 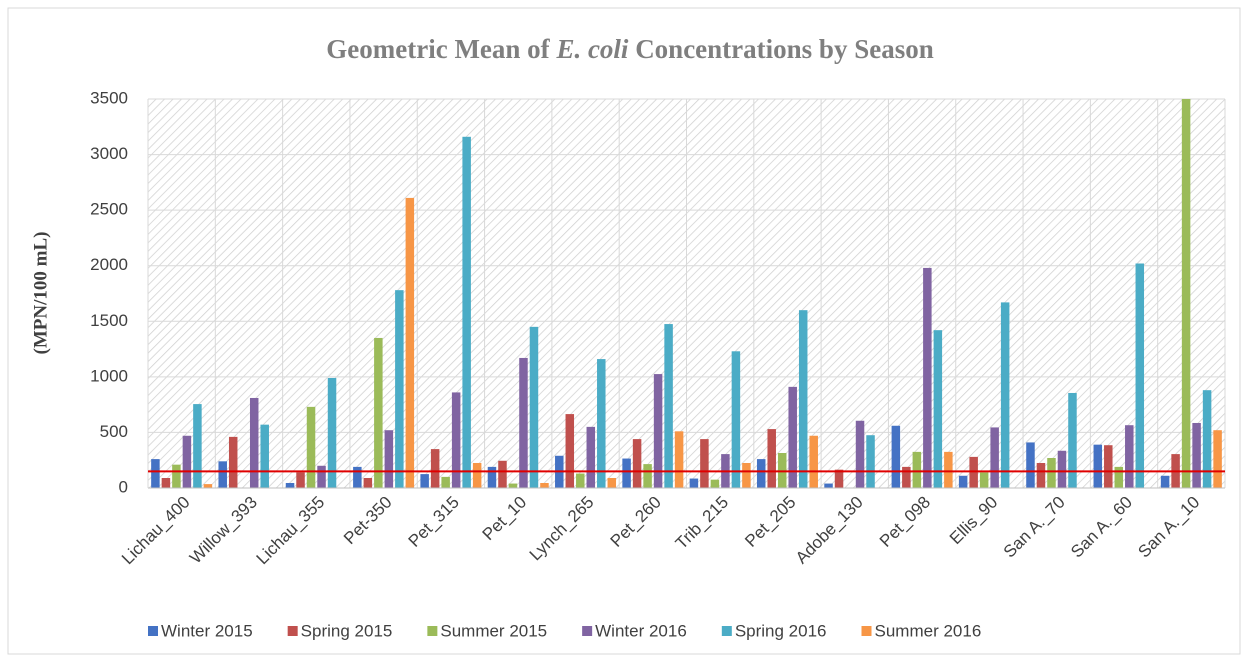 What do you see at coordinates (109, 153) in the screenshot?
I see `y-tick-label: 3000` at bounding box center [109, 153].